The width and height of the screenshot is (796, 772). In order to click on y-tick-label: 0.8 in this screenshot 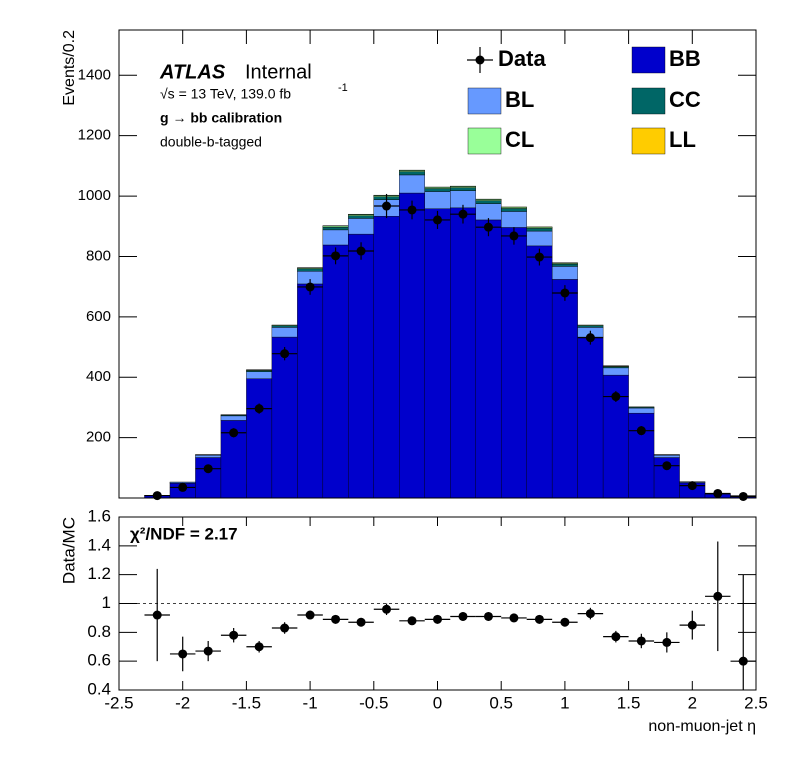, I will do `click(99, 631)`.